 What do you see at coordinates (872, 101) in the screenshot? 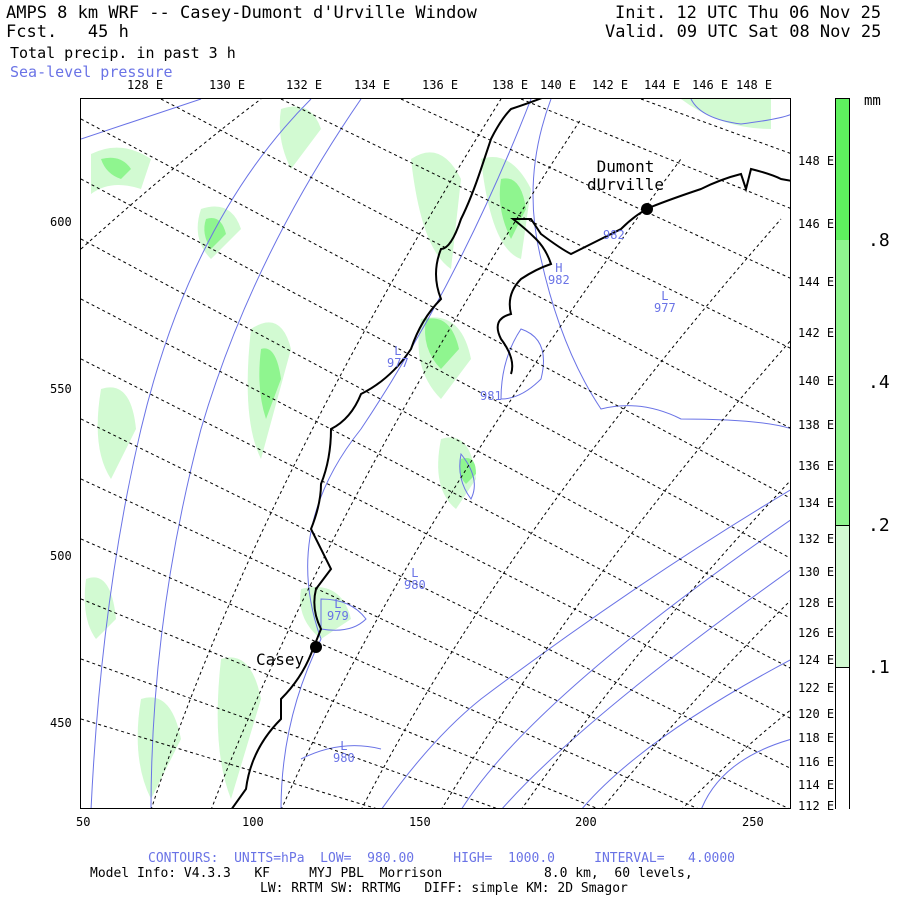
I see `colorbar-units: mm` at bounding box center [872, 101].